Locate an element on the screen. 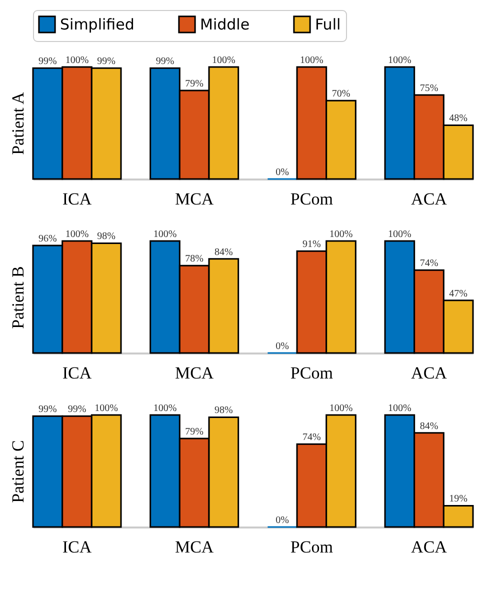  data-label: 91% is located at coordinates (311, 244).